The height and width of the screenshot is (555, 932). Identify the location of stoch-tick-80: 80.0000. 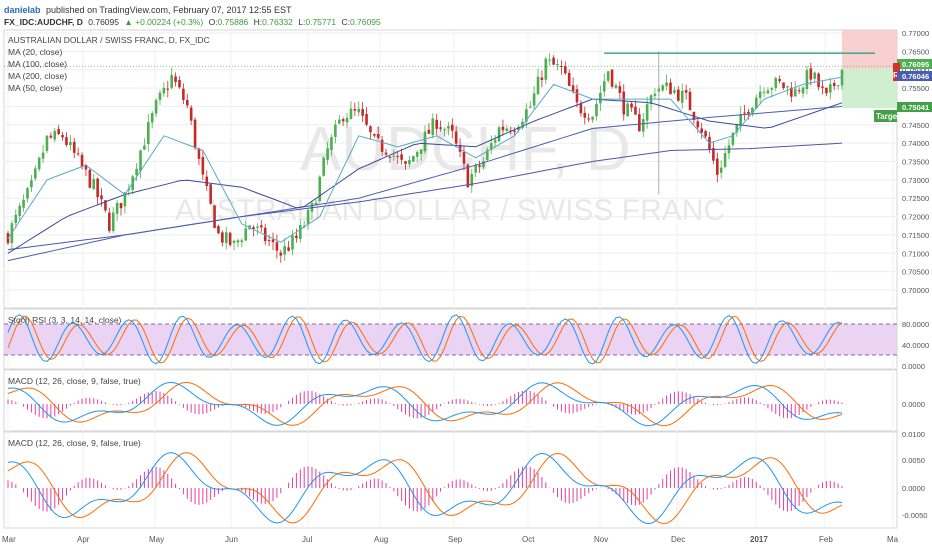
(915, 324).